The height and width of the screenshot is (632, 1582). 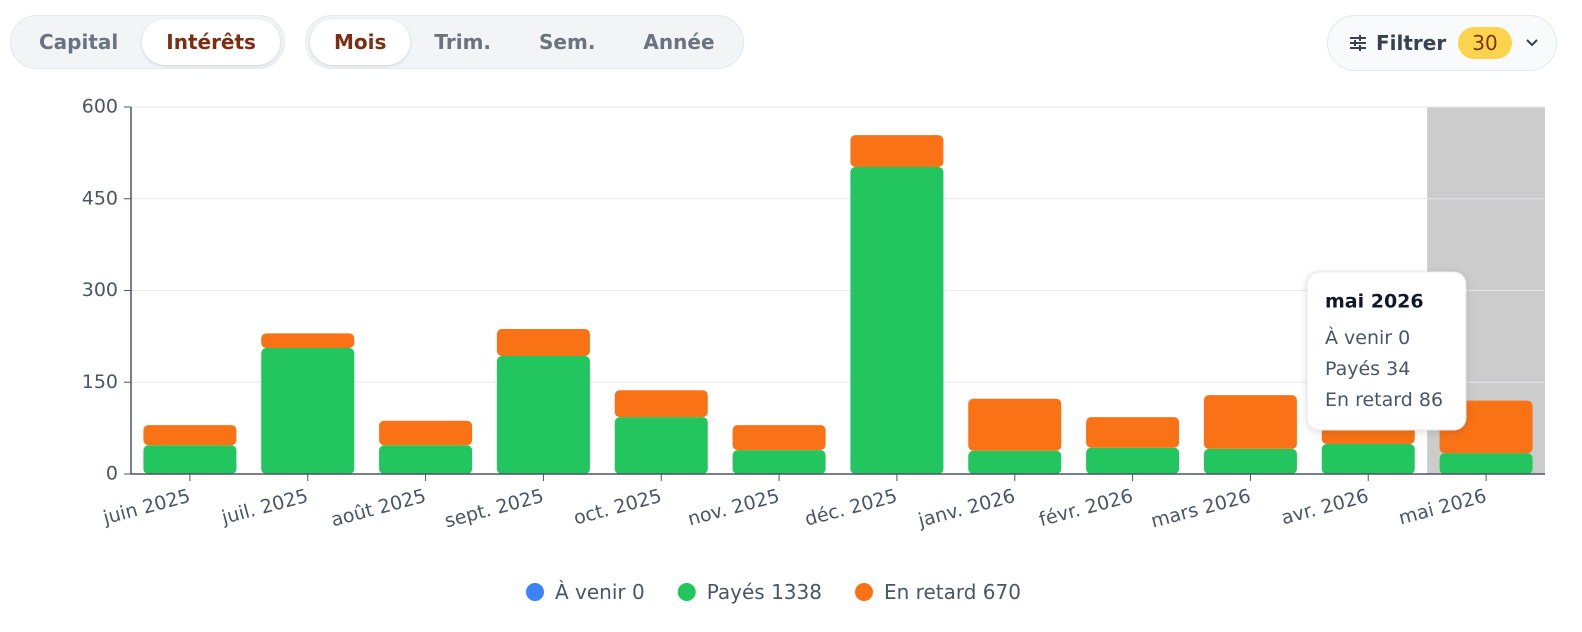 What do you see at coordinates (1358, 337) in the screenshot?
I see `tooltip-name: À venir` at bounding box center [1358, 337].